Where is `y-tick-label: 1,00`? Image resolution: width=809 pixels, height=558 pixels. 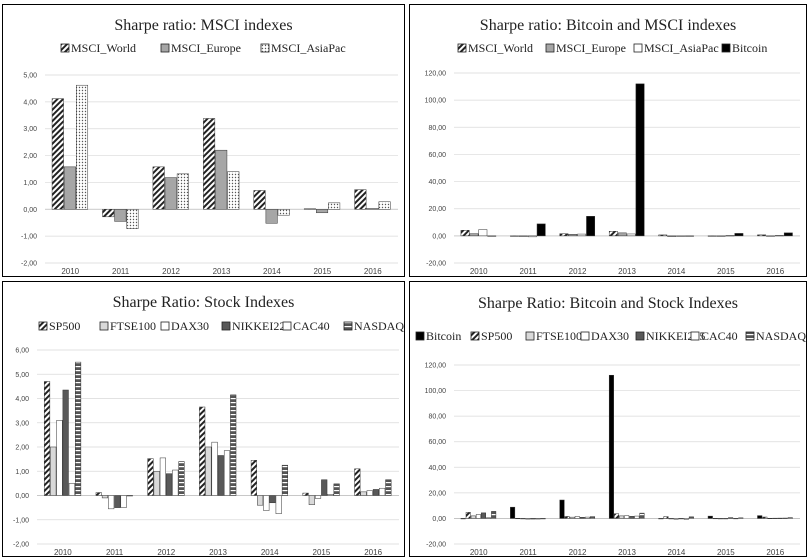
y-tick-label: 1,00 is located at coordinates (30, 183).